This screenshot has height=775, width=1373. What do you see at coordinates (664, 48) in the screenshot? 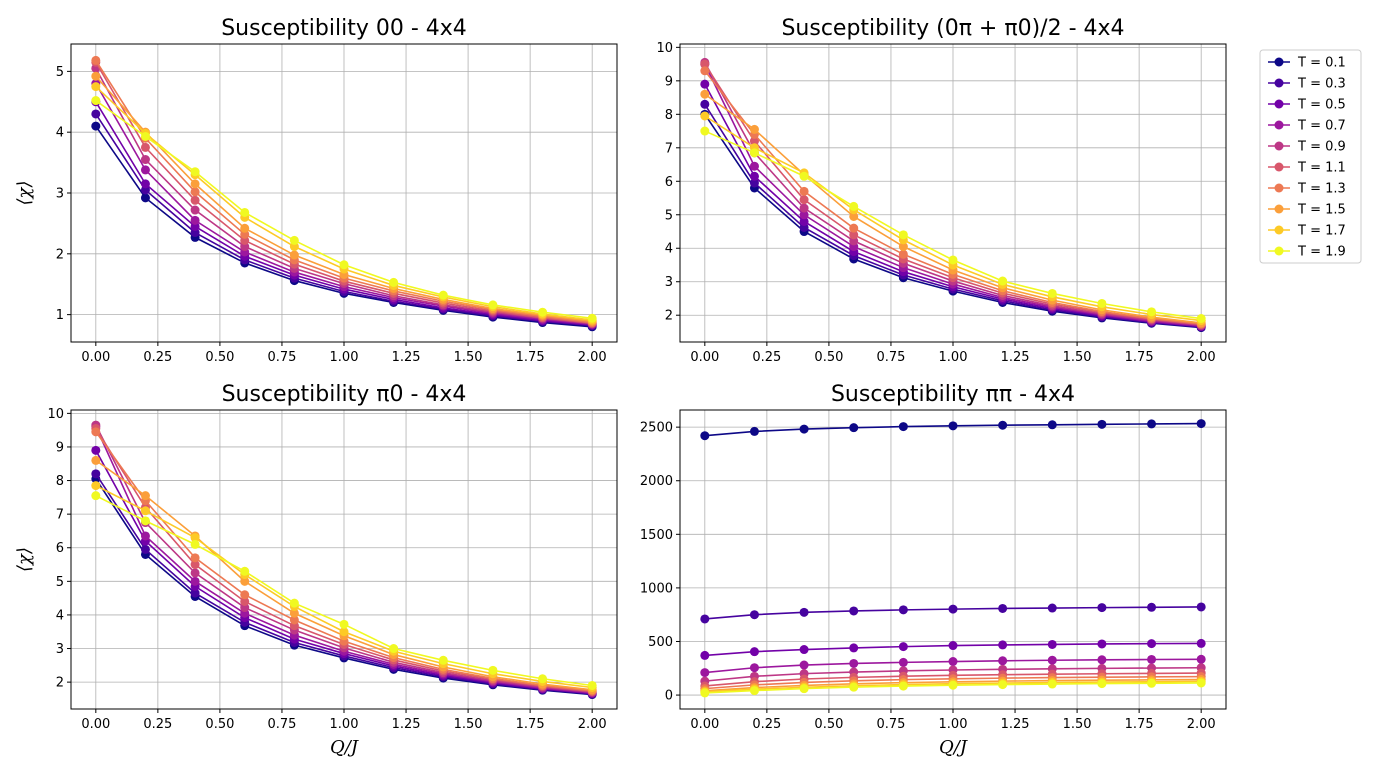
I see `y-tick-label: 10` at bounding box center [664, 48].